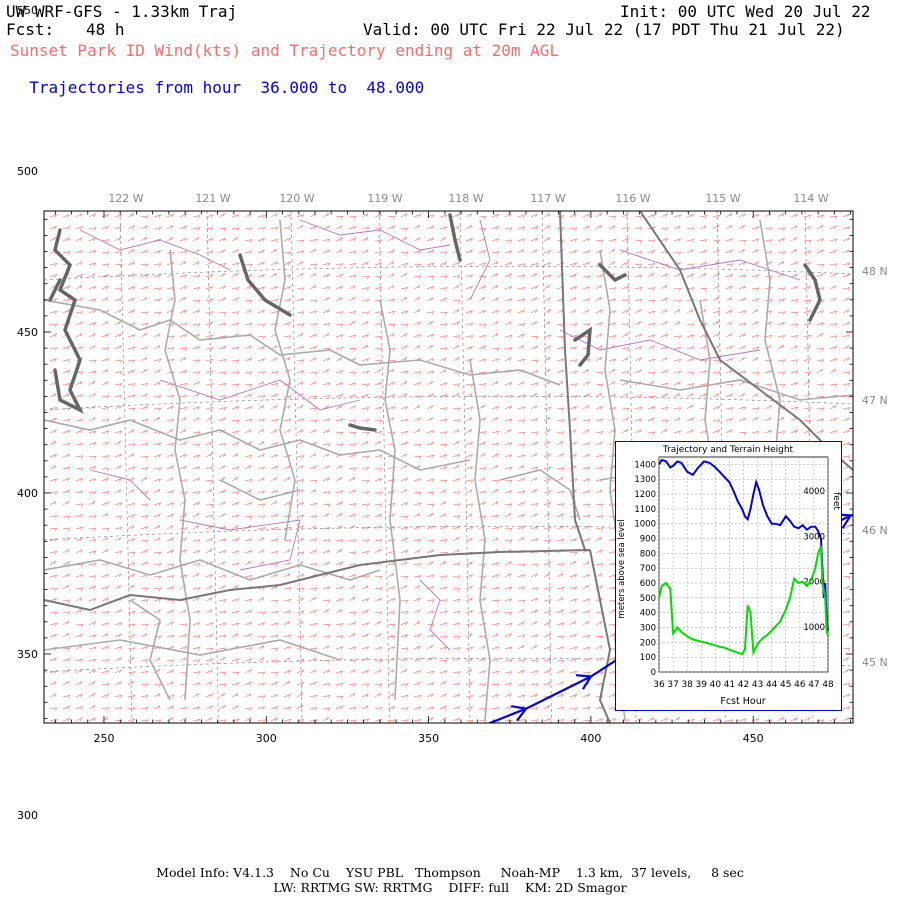  What do you see at coordinates (659, 685) in the screenshot?
I see `inset-x-tick: 36` at bounding box center [659, 685].